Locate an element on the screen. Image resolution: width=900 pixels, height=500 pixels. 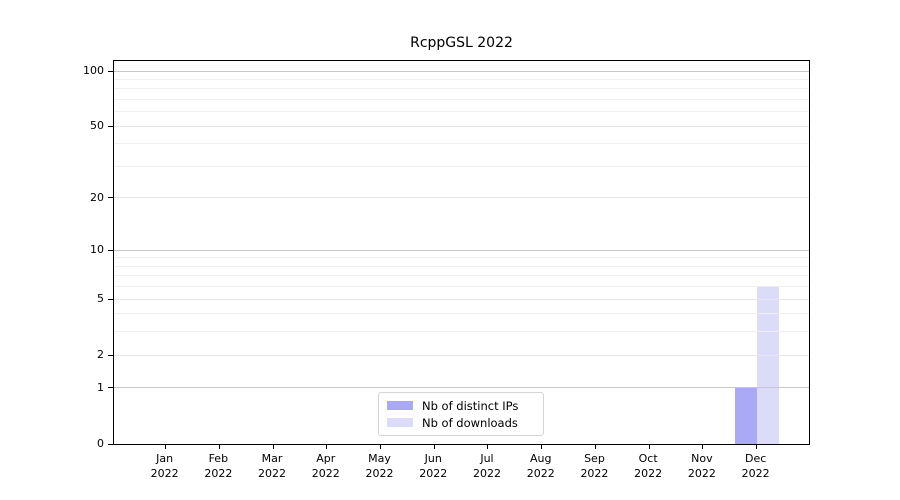
distinct-ips-swatch is located at coordinates (400, 405).